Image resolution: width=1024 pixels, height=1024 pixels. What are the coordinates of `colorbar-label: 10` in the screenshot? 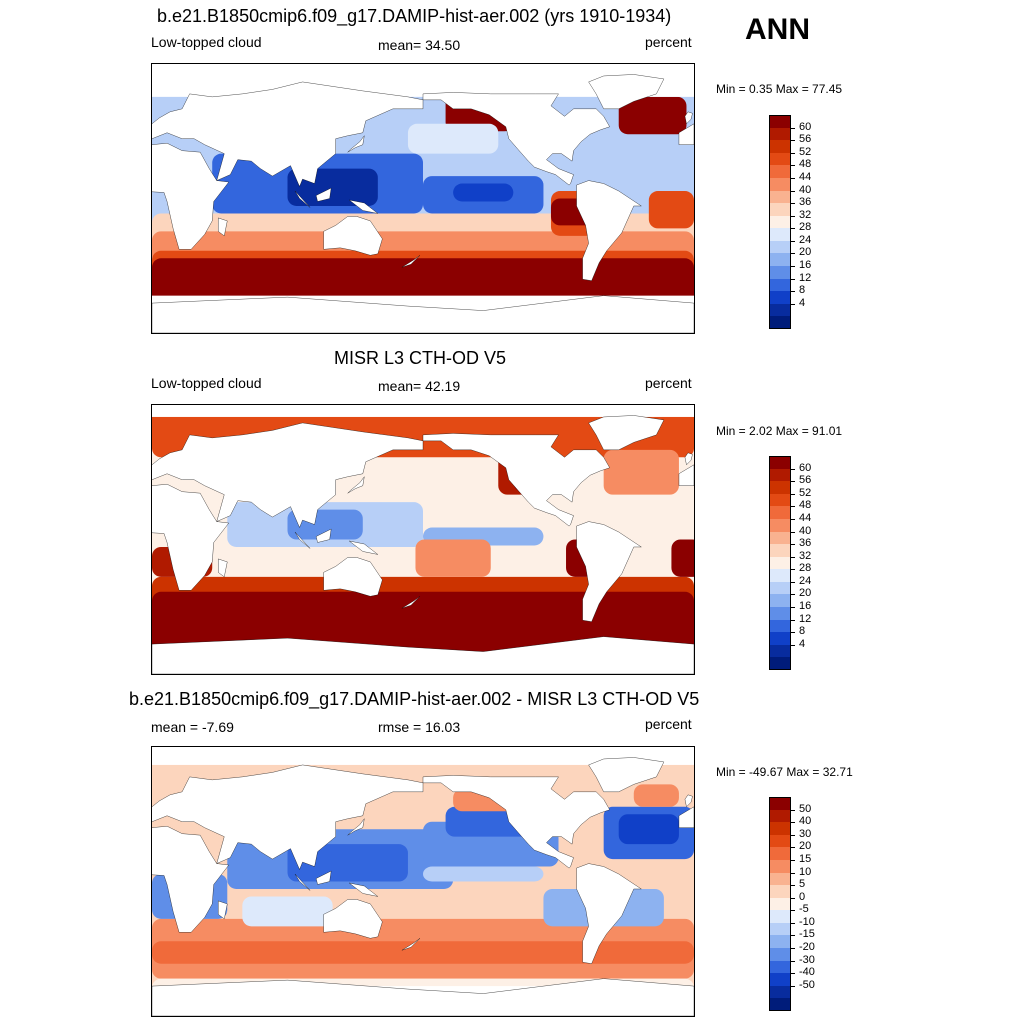 It's located at (805, 871).